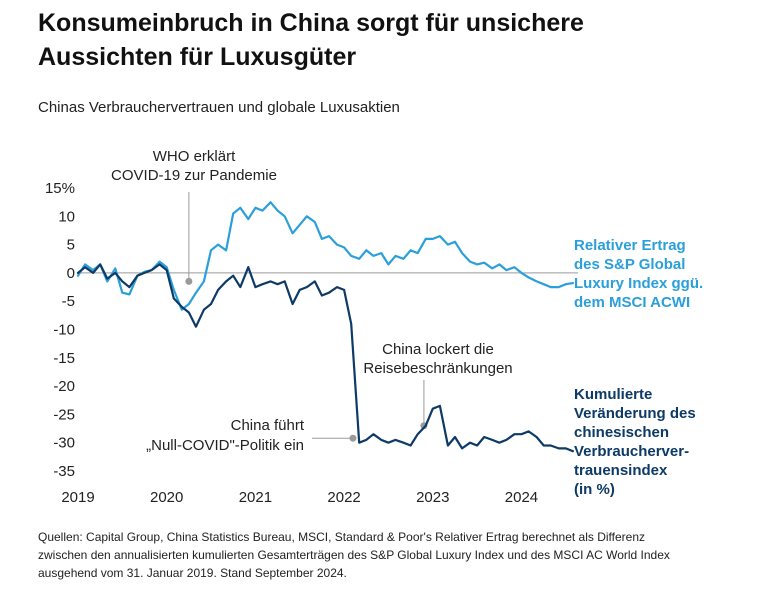 The image size is (775, 610). I want to click on x-tick-label: 2020, so click(166, 497).